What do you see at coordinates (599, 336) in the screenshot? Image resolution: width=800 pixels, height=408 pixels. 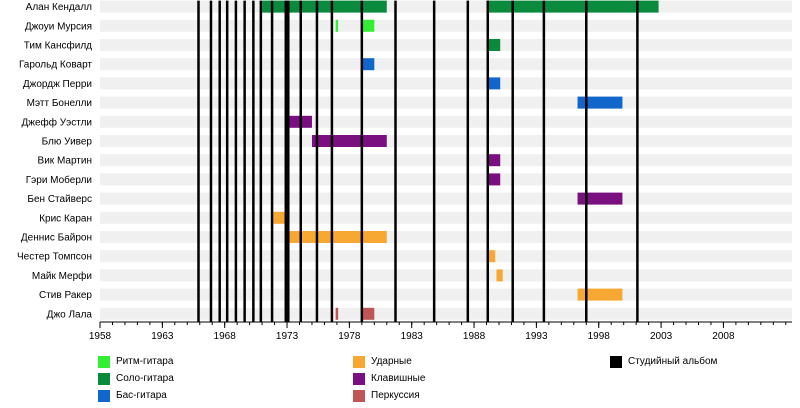 I see `tick-label: 1998` at bounding box center [599, 336].